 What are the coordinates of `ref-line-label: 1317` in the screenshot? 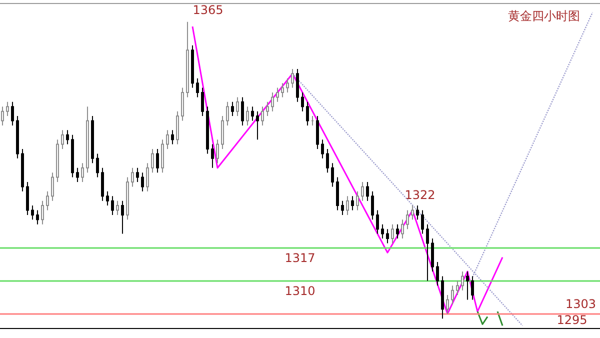 It's located at (300, 257).